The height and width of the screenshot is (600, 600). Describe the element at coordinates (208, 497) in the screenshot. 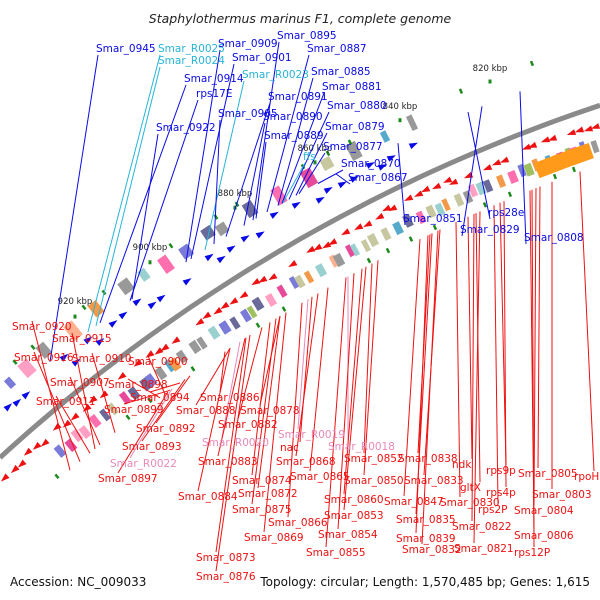

I see `gene-label-smar_0884: Smar_0884` at that location.